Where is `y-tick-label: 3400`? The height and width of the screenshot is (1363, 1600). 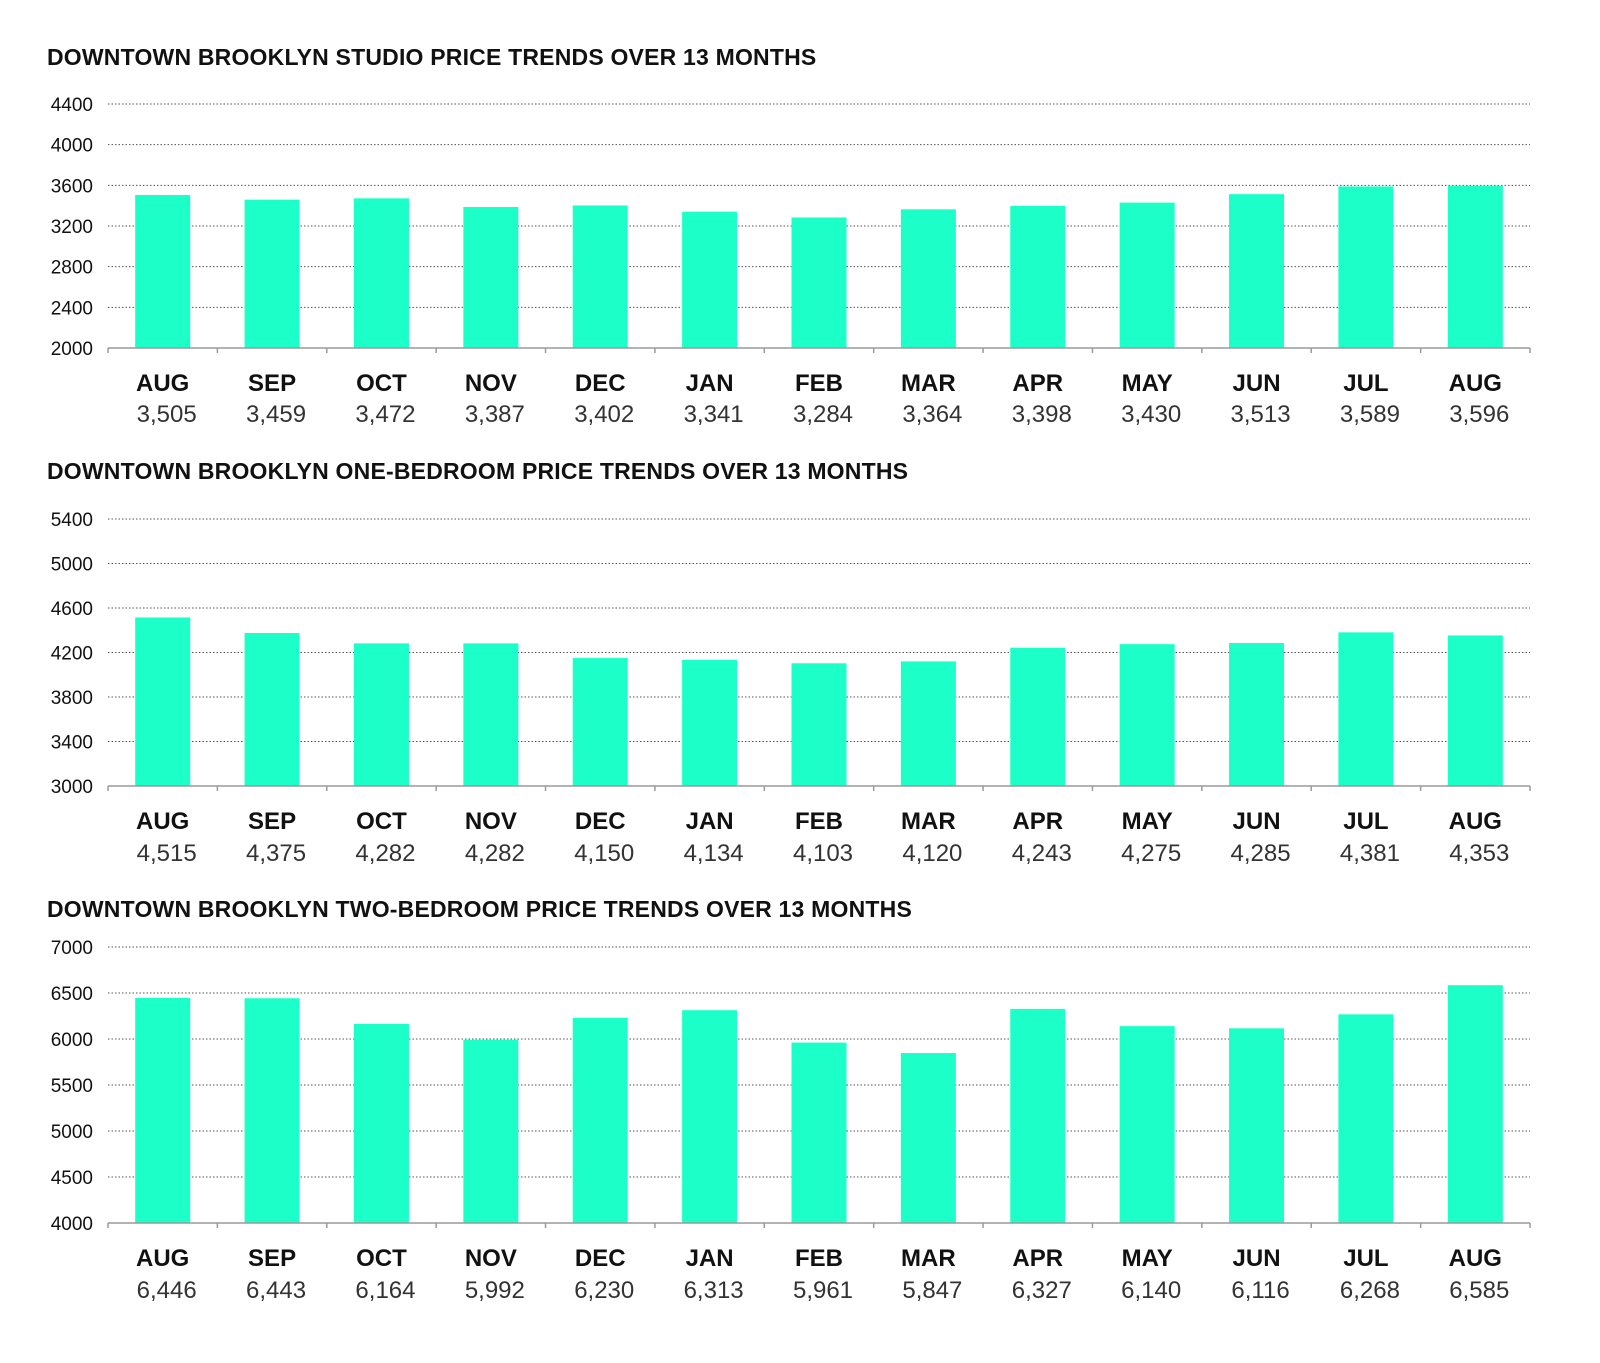
y-tick-label: 3400 is located at coordinates (72, 743).